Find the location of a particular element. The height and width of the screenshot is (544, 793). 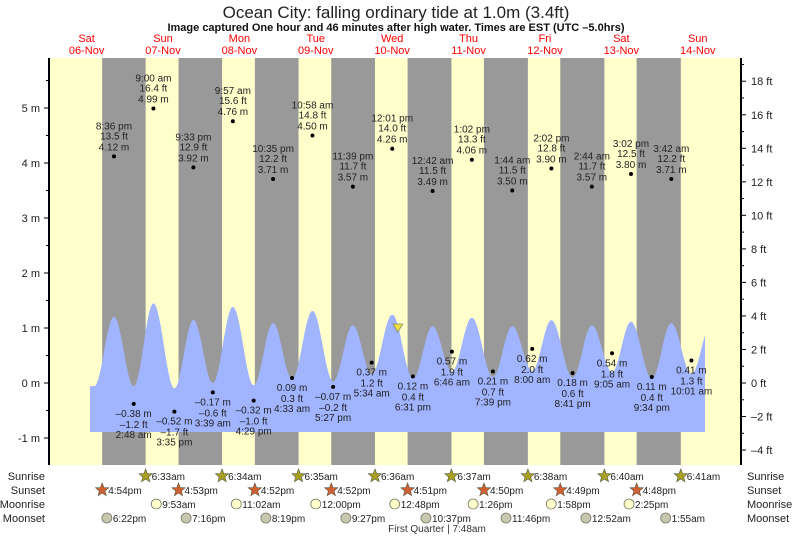

moonrise-event: 1:58pm is located at coordinates (568, 504).